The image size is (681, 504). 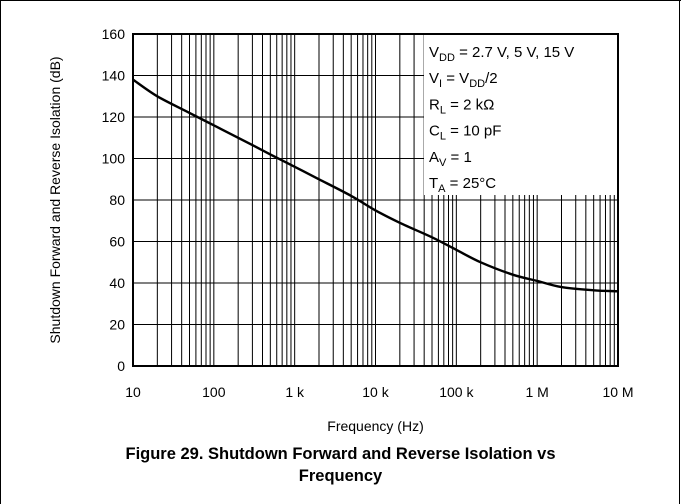 I want to click on annotation-line: RL = 2 kΩ, so click(x=461, y=106).